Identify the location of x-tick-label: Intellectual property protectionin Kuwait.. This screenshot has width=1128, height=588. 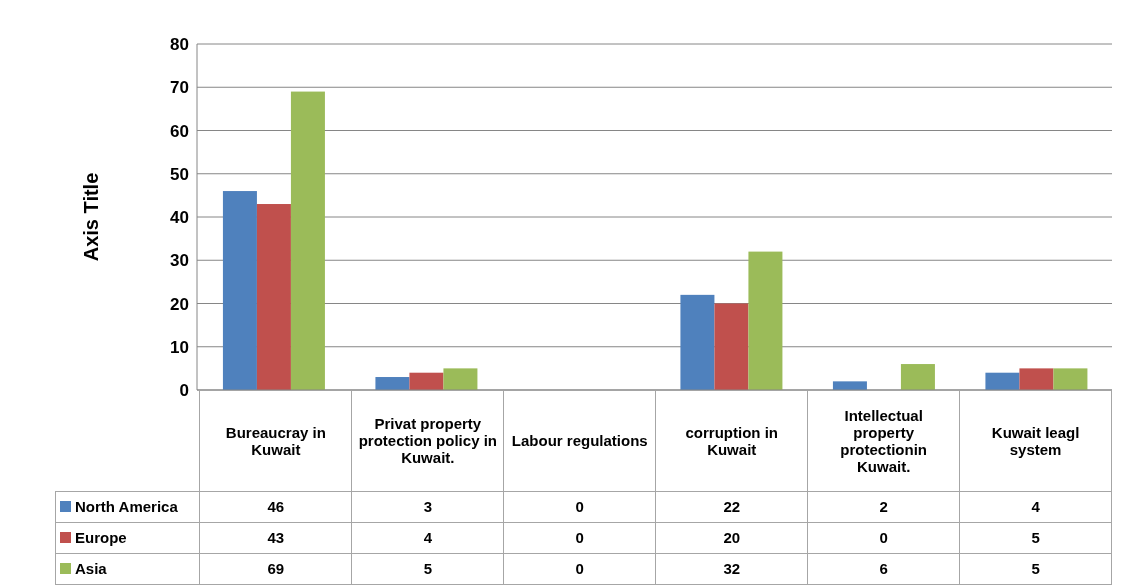
(883, 441).